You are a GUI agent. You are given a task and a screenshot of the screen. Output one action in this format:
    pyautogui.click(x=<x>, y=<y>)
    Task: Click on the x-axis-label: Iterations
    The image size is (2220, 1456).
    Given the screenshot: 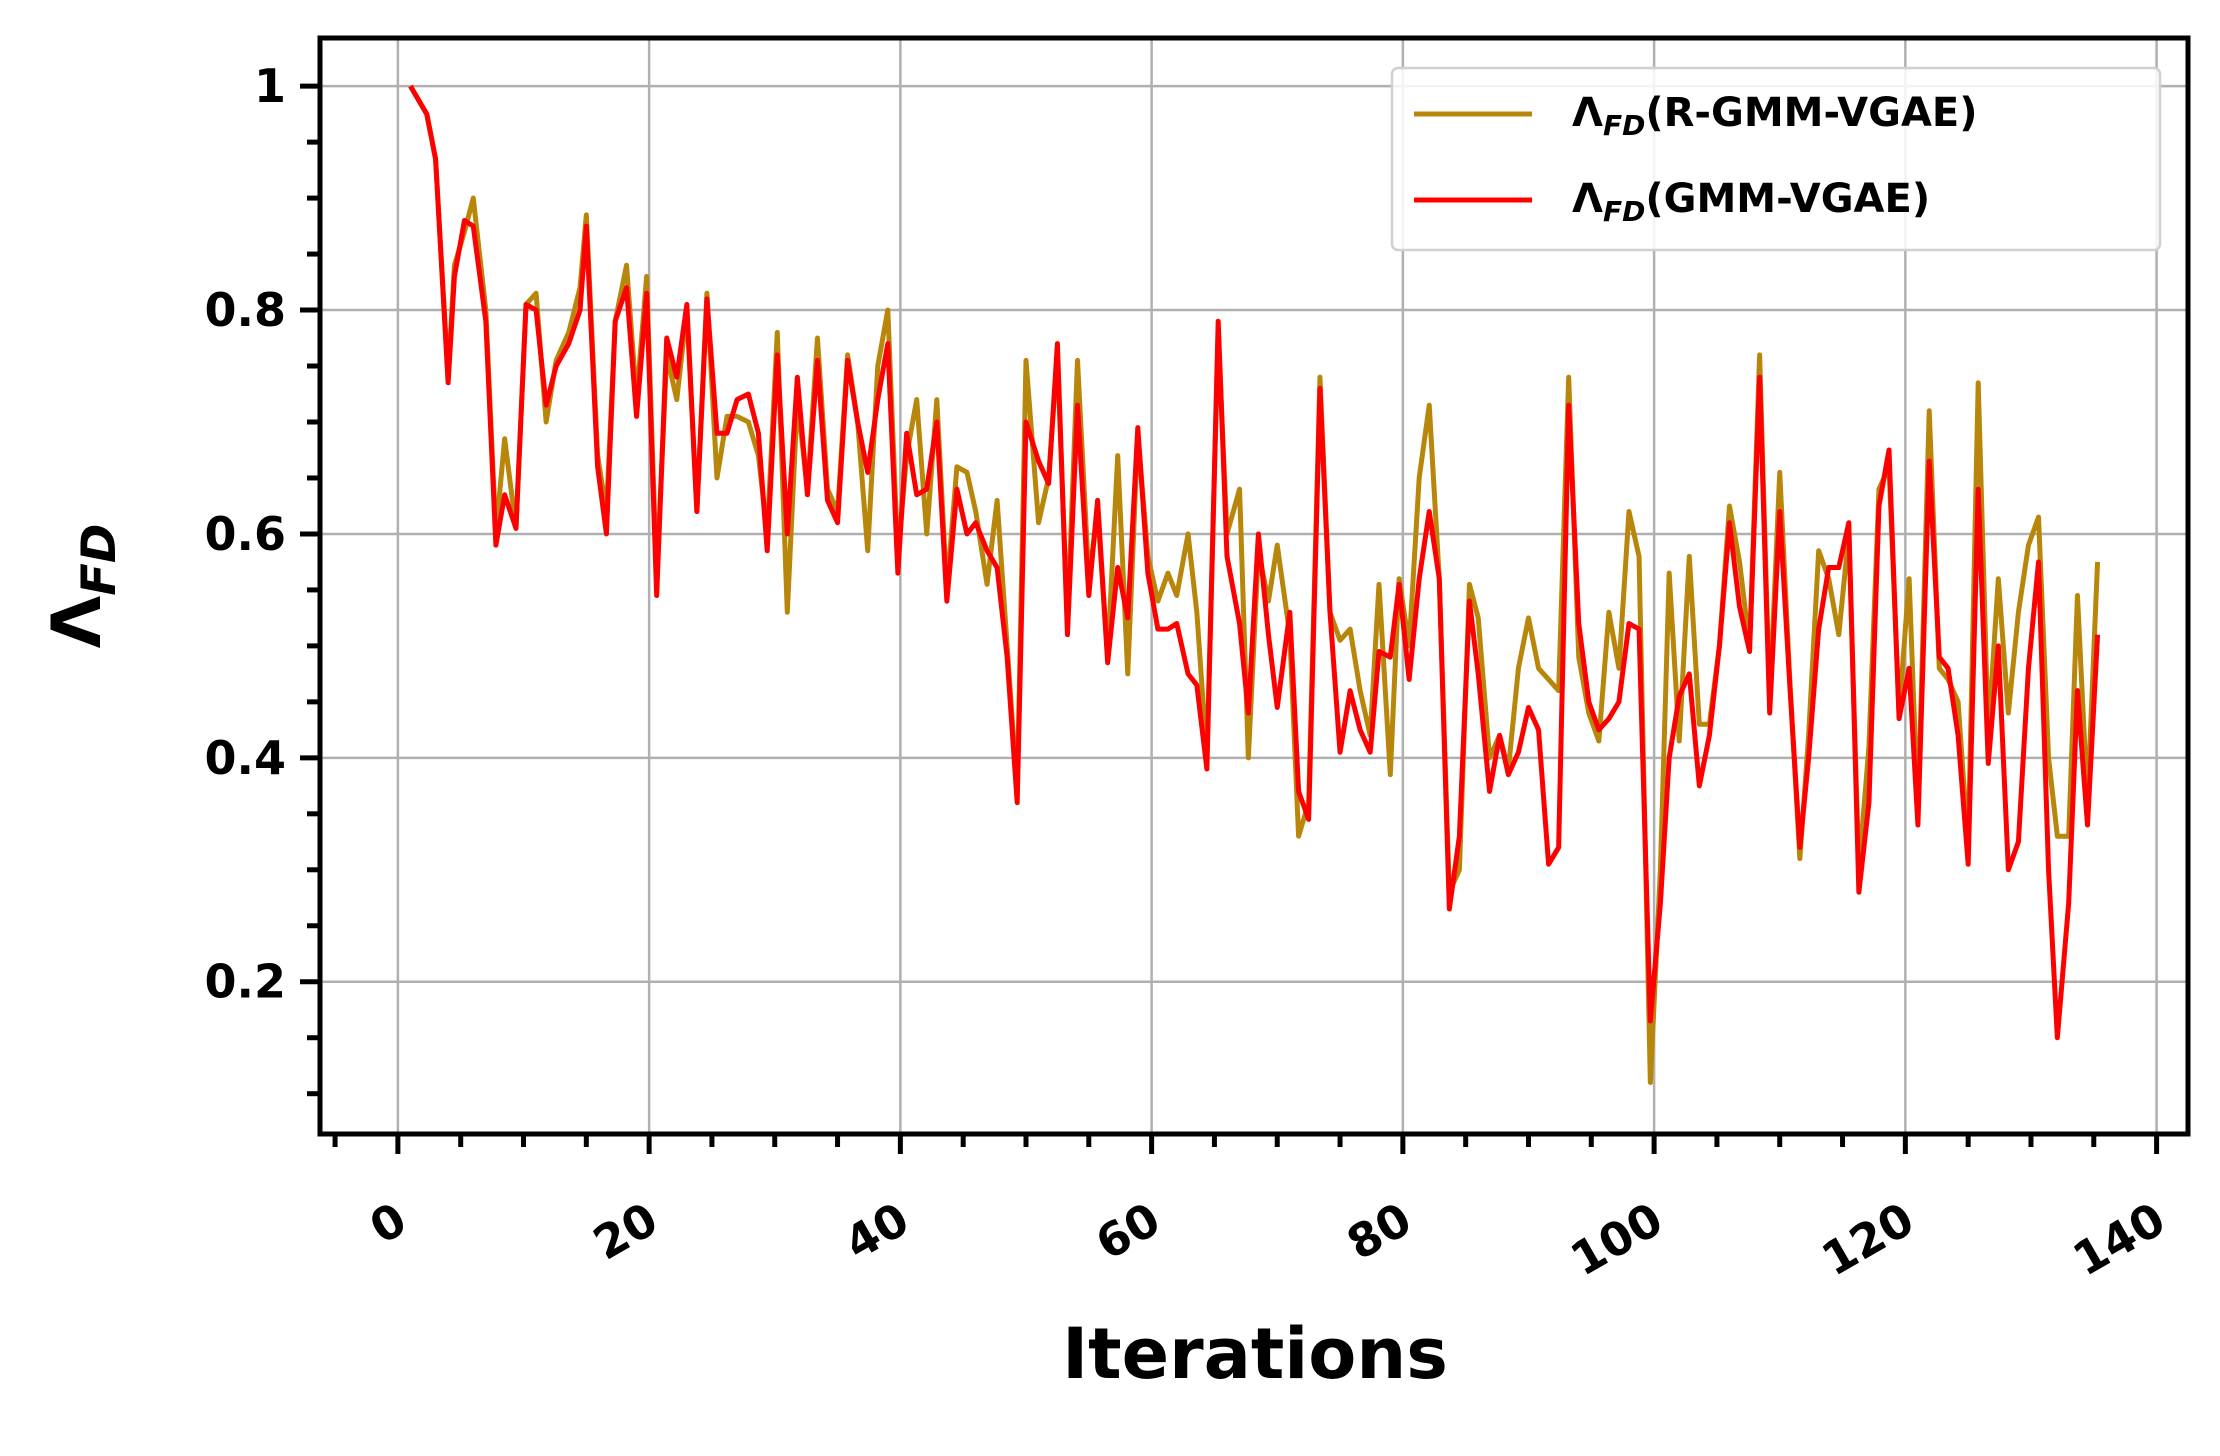 What is the action you would take?
    pyautogui.click(x=1255, y=1354)
    